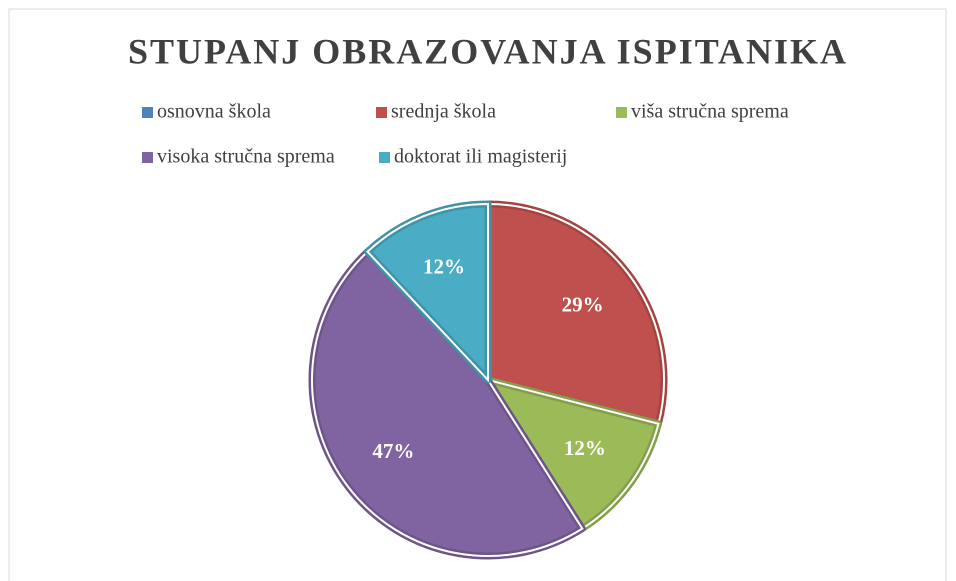  Describe the element at coordinates (583, 304) in the screenshot. I see `data-label: 29%` at that location.